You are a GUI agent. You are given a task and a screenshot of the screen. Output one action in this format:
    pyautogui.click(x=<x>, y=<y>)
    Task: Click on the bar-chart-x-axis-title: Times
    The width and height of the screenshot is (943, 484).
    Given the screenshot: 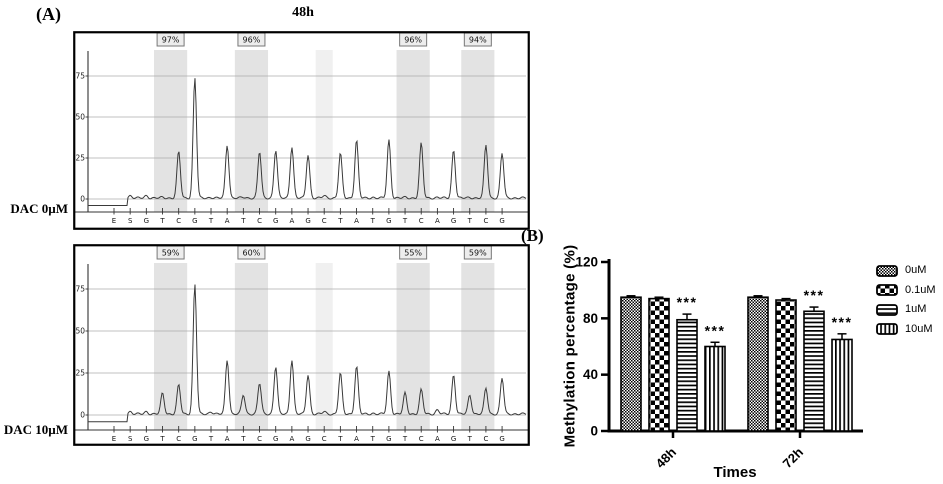 What is the action you would take?
    pyautogui.click(x=735, y=472)
    